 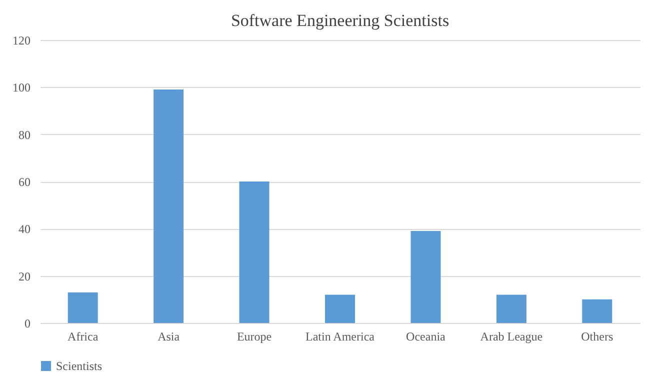 I want to click on x-tick-label: Africa, so click(x=83, y=337).